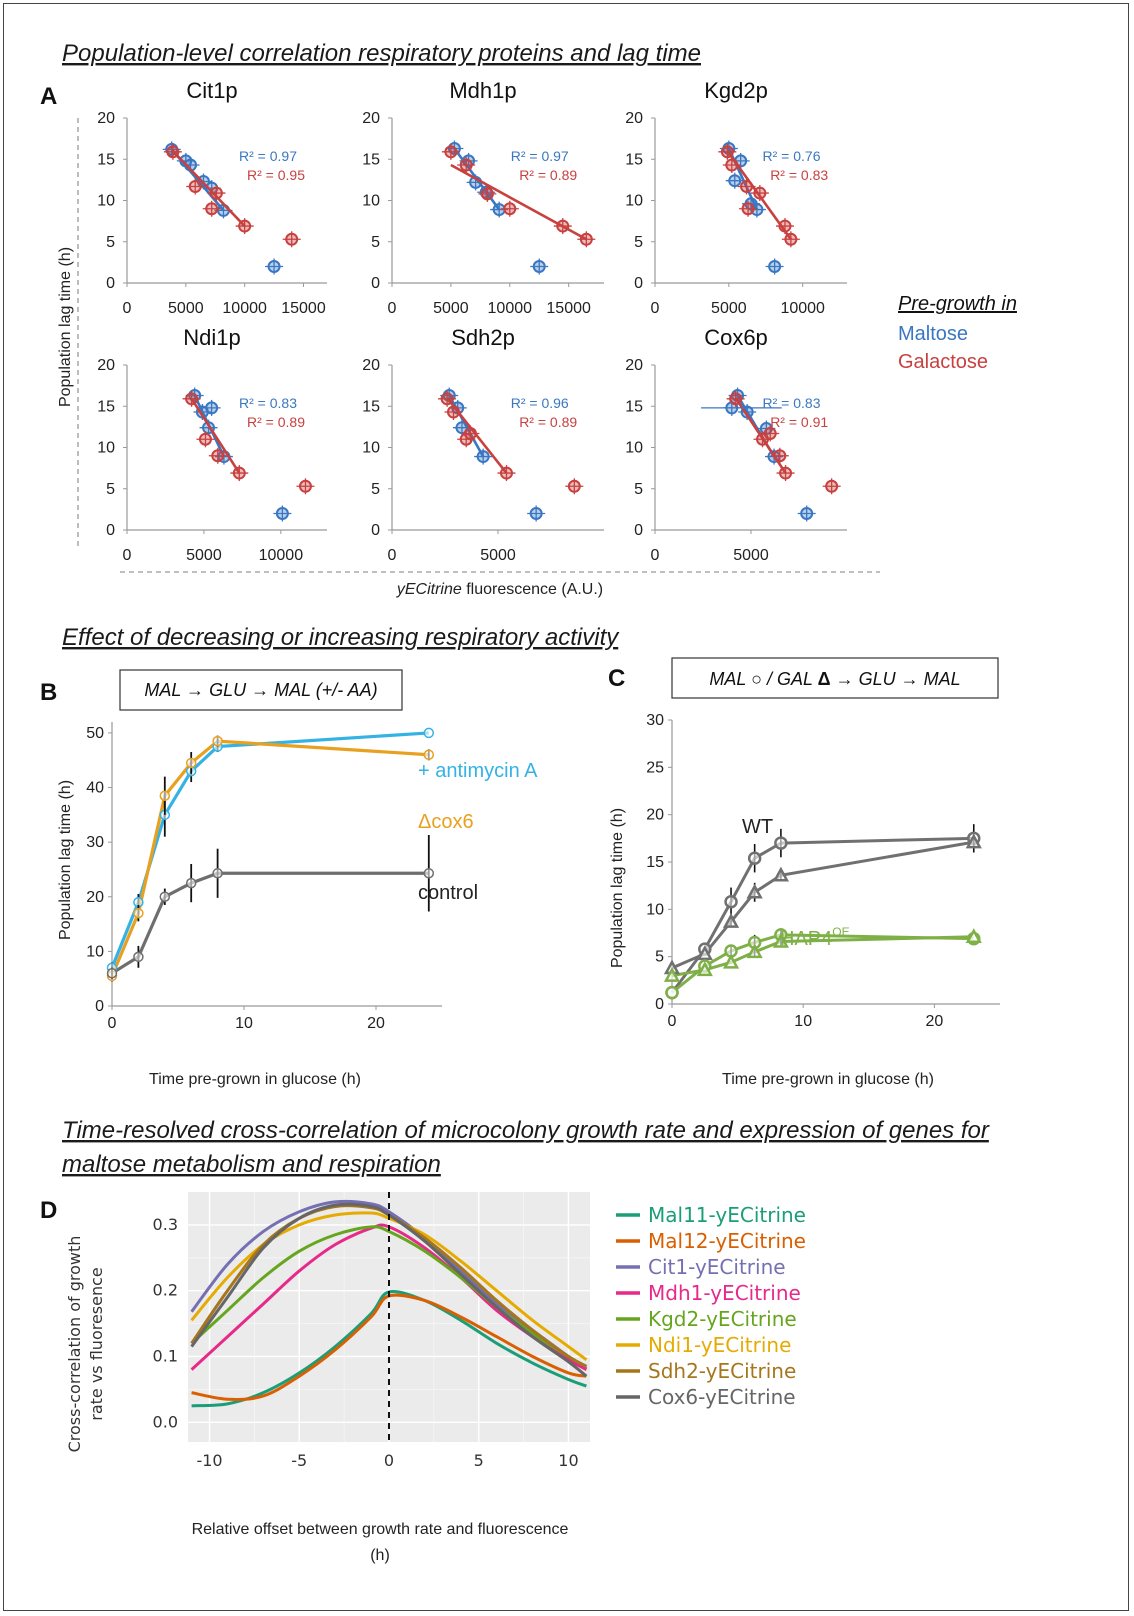 The width and height of the screenshot is (1134, 1616). What do you see at coordinates (448, 893) in the screenshot?
I see `panel-b-label-control: control` at bounding box center [448, 893].